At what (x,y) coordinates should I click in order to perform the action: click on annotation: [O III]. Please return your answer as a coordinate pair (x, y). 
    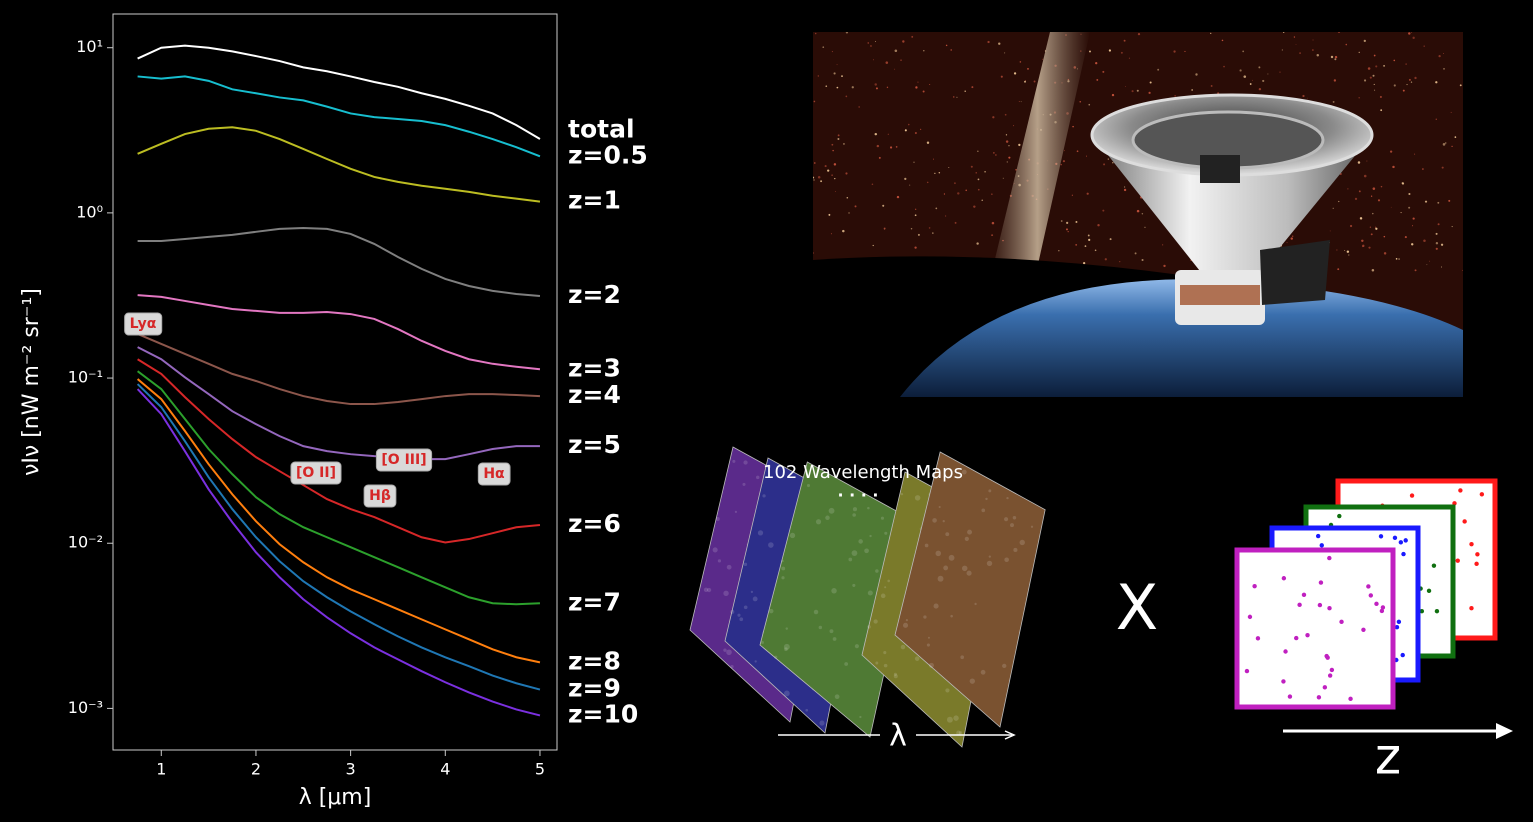
    Looking at the image, I should click on (403, 460).